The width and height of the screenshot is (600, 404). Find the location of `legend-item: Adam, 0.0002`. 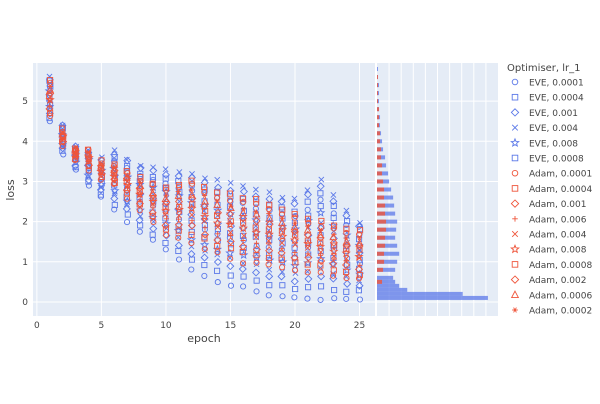

legend-item: Adam, 0.0002 is located at coordinates (552, 312).